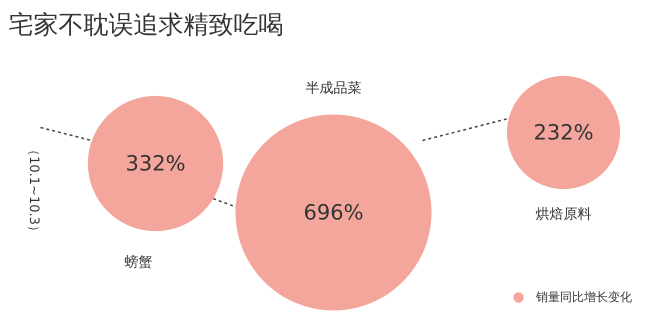  Describe the element at coordinates (564, 214) in the screenshot. I see `category-label: 烘焙原料` at that location.